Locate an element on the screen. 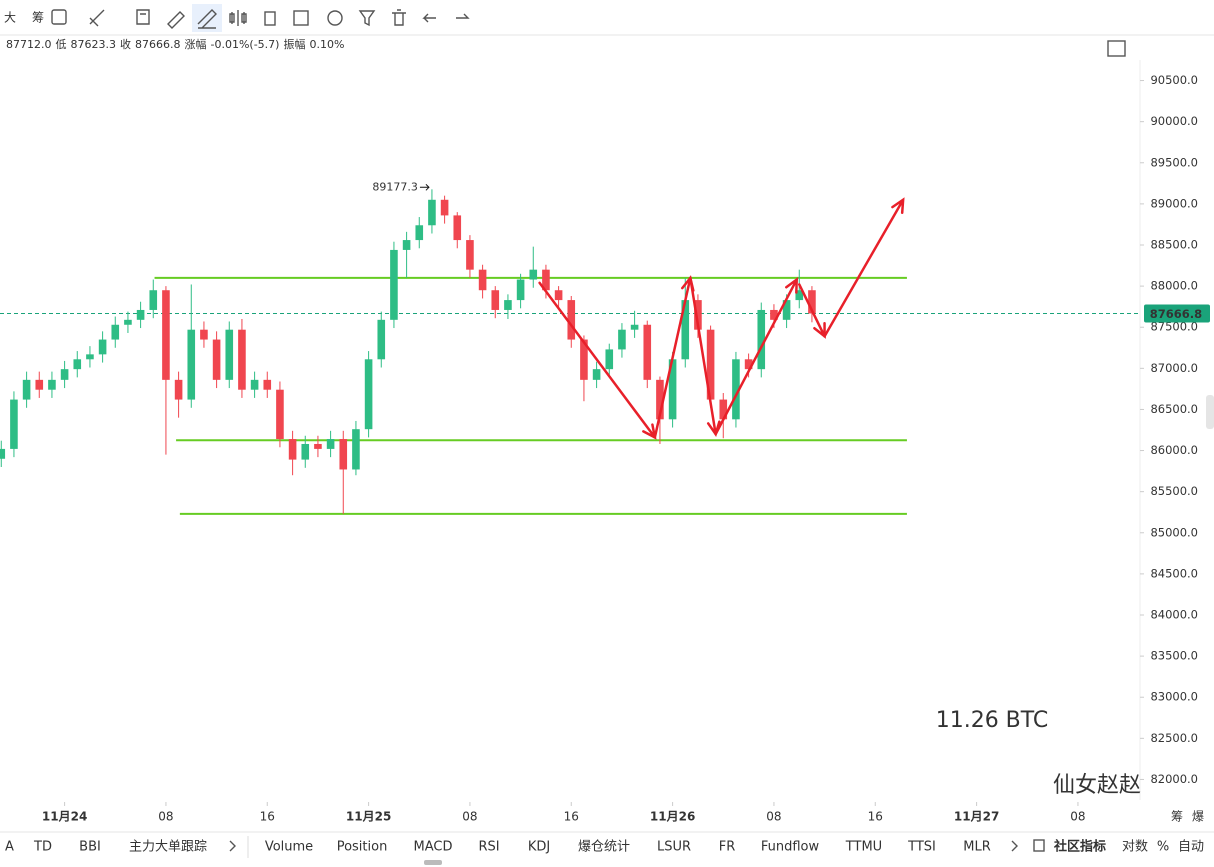  toolbar-item: 大 is located at coordinates (10, 18).